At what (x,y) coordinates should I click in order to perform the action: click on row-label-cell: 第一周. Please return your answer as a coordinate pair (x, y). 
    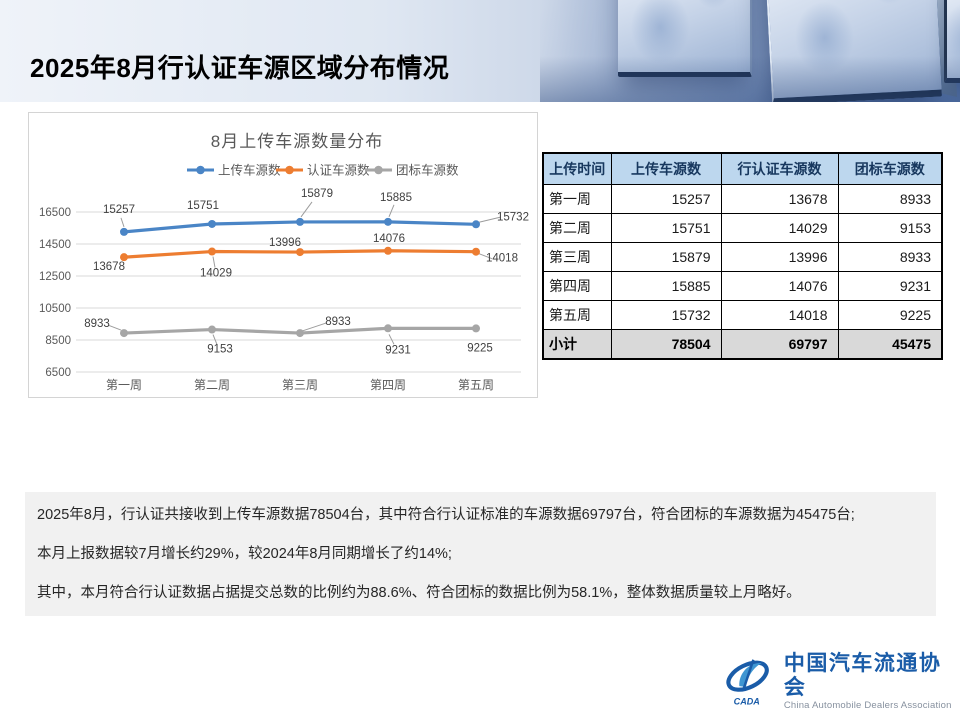
    Looking at the image, I should click on (577, 199).